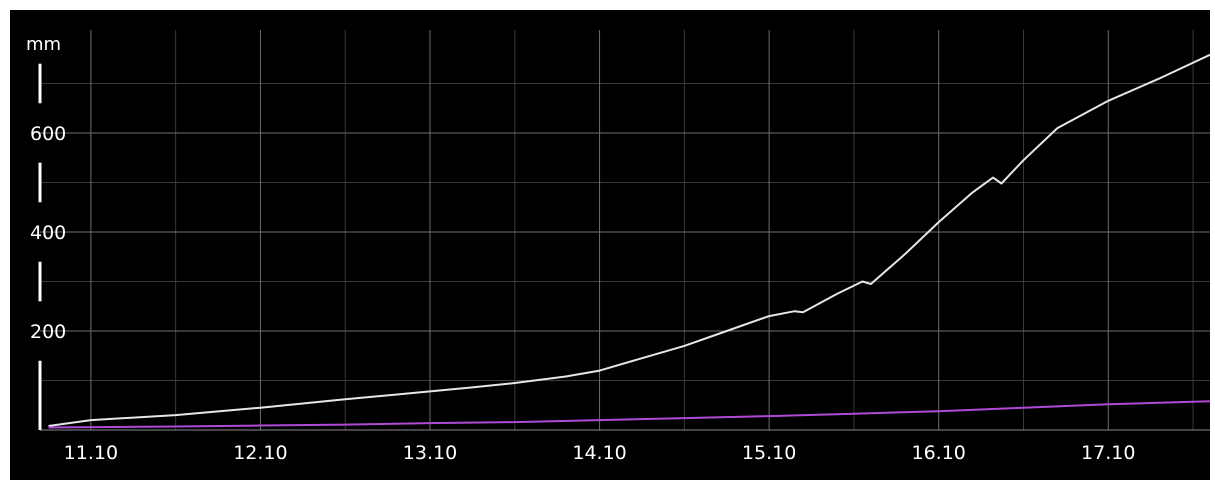 This screenshot has width=1215, height=484. What do you see at coordinates (46, 188) in the screenshot?
I see `y-tick-labels: 200 400 600 mm` at bounding box center [46, 188].